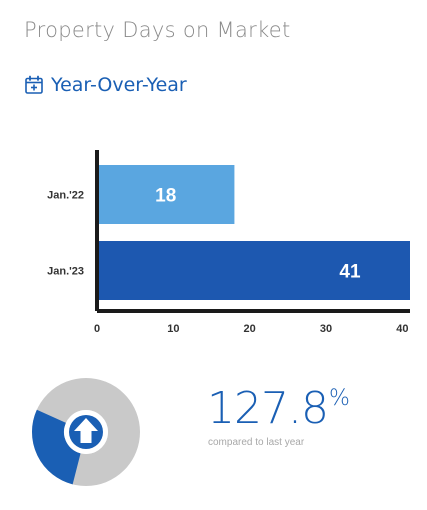 The height and width of the screenshot is (510, 427). I want to click on change-percent: 127.8 %, so click(278, 409).